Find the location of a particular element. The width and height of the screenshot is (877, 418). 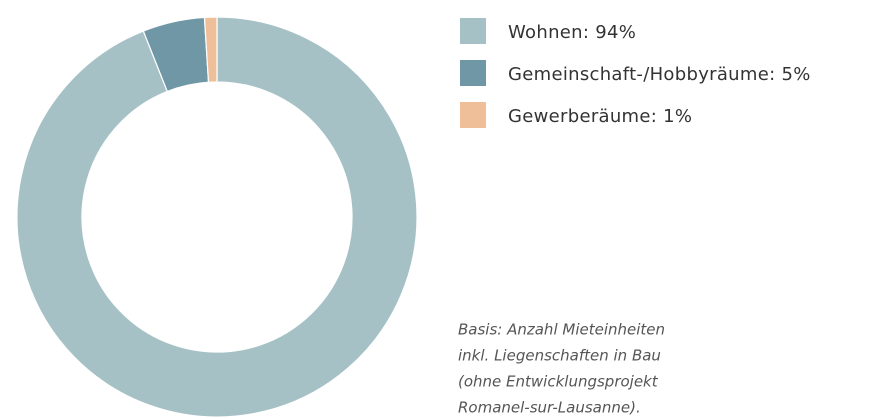

legend-label: Gemeinschaft-/Hobbyräume: 5% is located at coordinates (659, 74).